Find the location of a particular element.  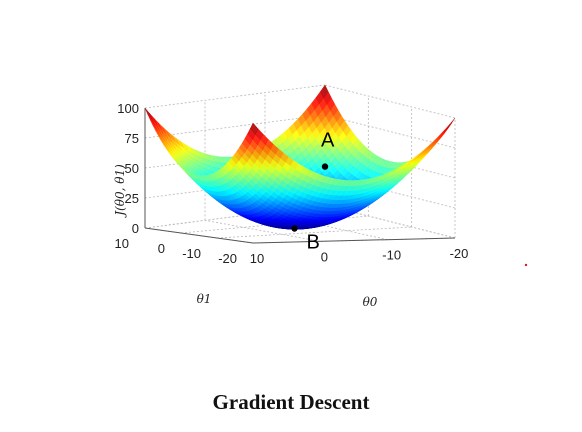

z-tick-label: 0 is located at coordinates (135, 228).